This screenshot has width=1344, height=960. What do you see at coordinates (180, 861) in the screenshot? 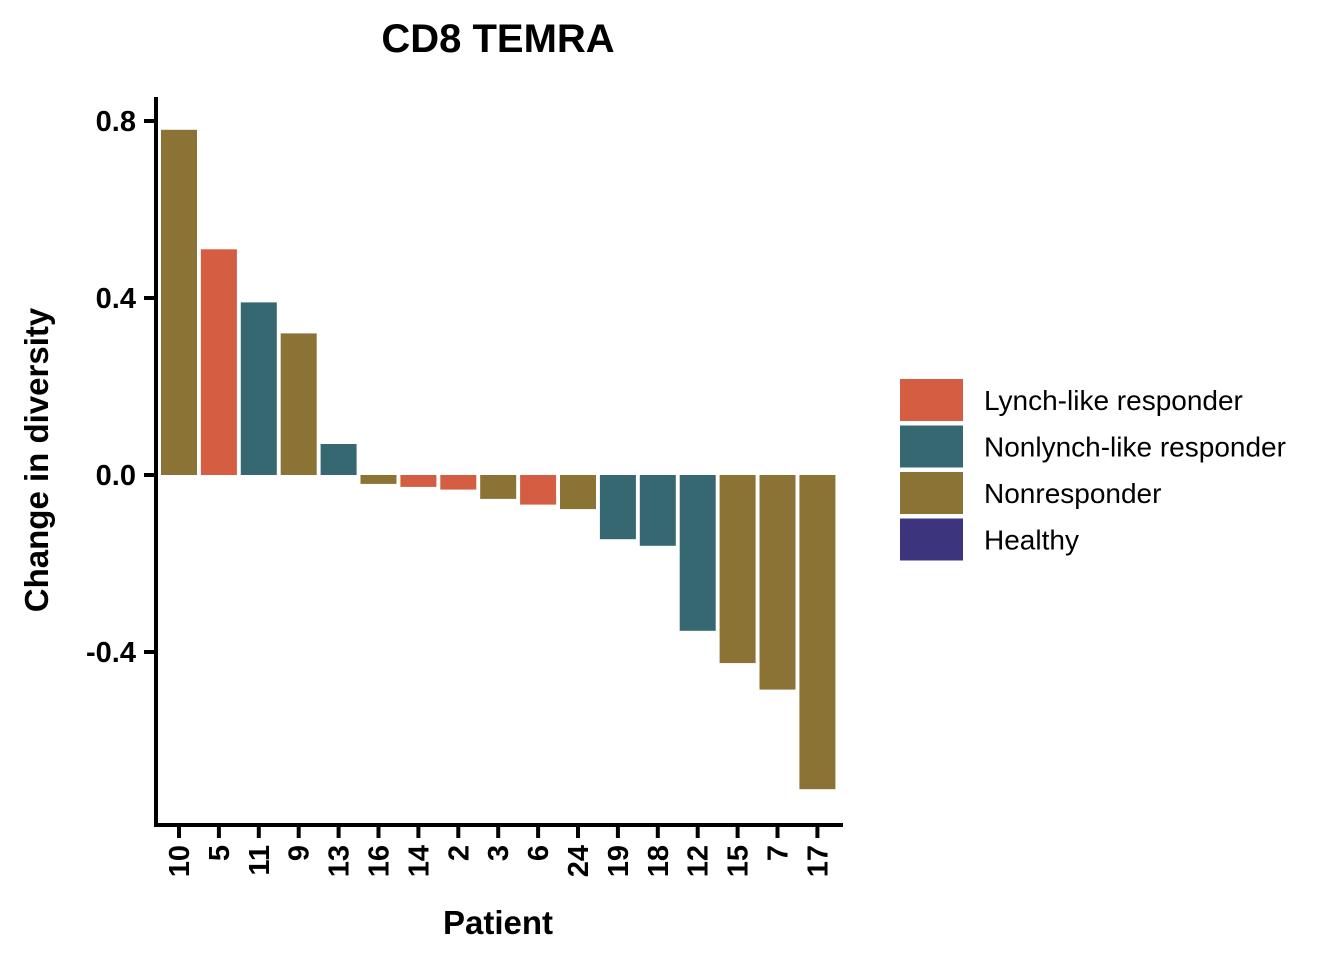
I see `x-tick-label-10: 10` at bounding box center [180, 861].